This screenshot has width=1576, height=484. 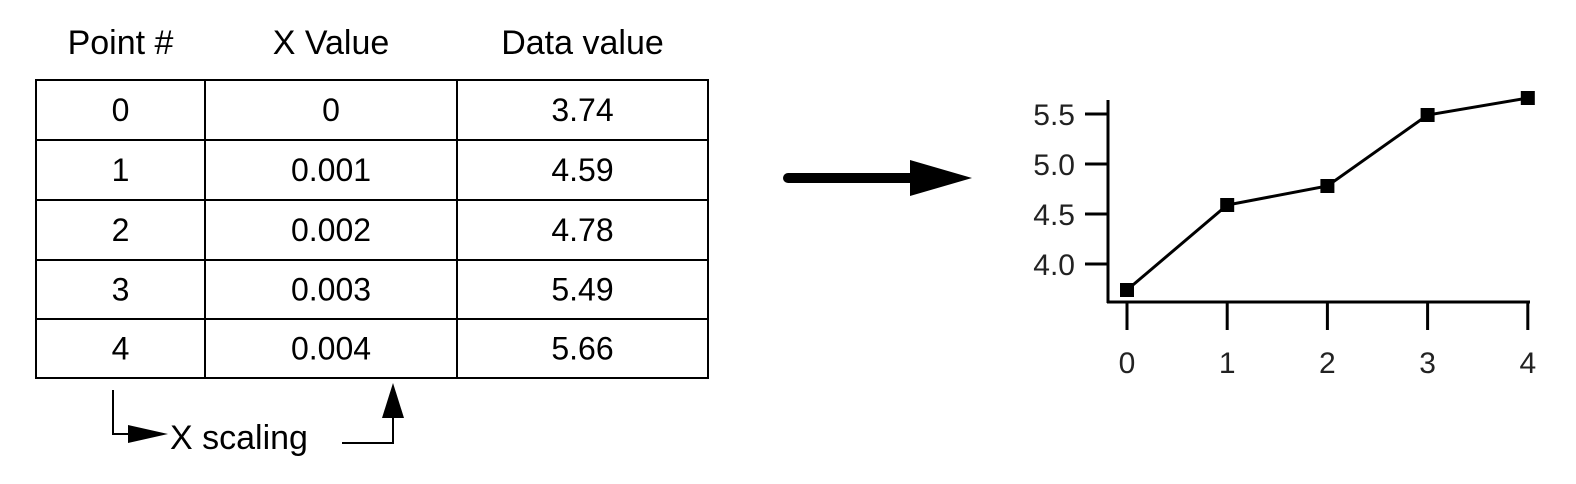 What do you see at coordinates (582, 290) in the screenshot?
I see `table-cell: 5.49` at bounding box center [582, 290].